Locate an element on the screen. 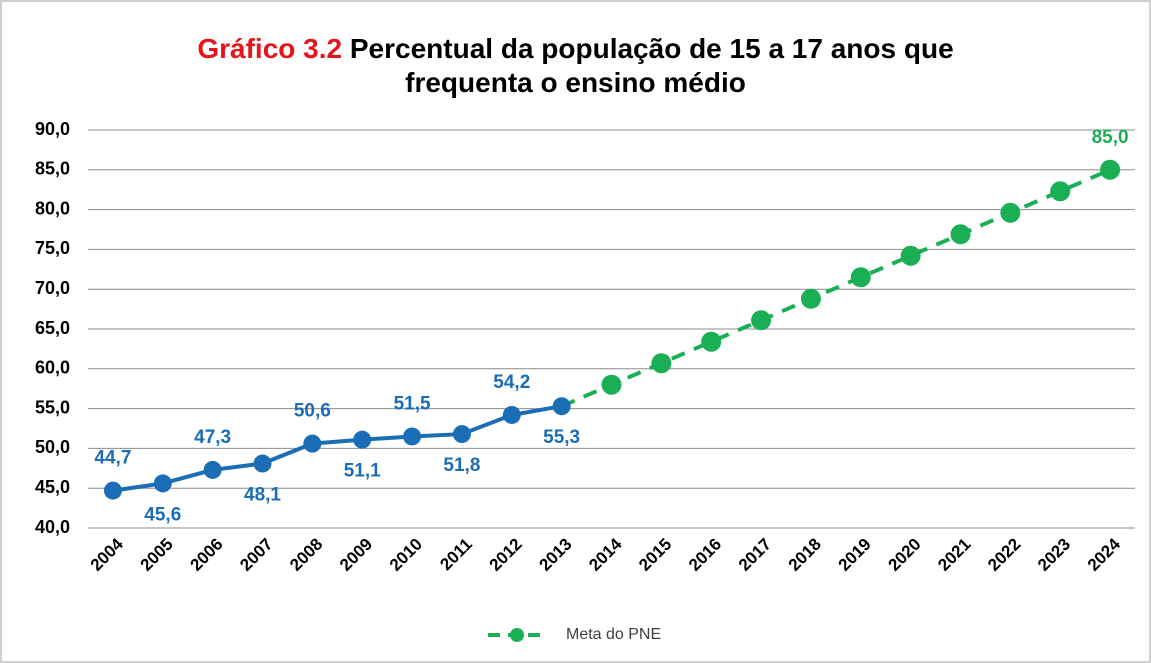 Image resolution: width=1151 pixels, height=663 pixels. y-tick-label: 90,0 is located at coordinates (52, 129).